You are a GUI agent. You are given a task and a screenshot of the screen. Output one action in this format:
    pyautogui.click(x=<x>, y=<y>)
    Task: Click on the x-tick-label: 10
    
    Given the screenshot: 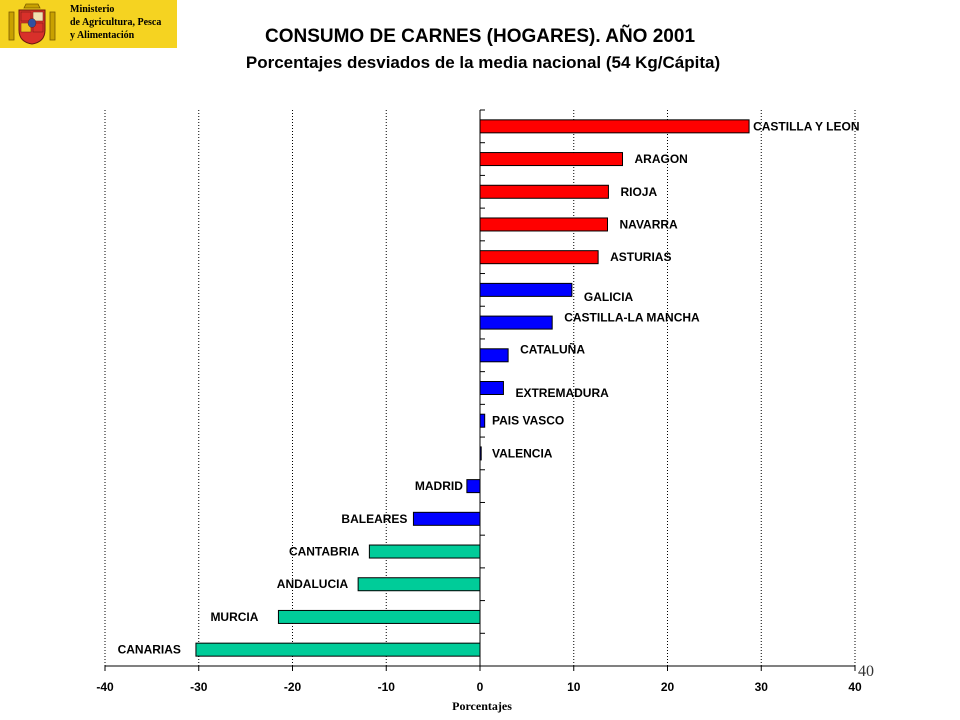 What is the action you would take?
    pyautogui.click(x=574, y=687)
    